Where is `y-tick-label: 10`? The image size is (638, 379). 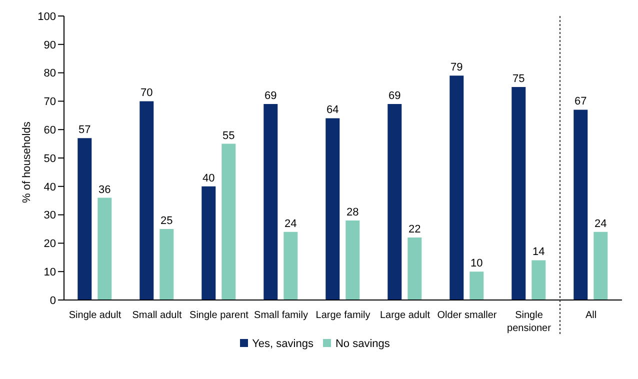 y-tick-label: 10 is located at coordinates (50, 272).